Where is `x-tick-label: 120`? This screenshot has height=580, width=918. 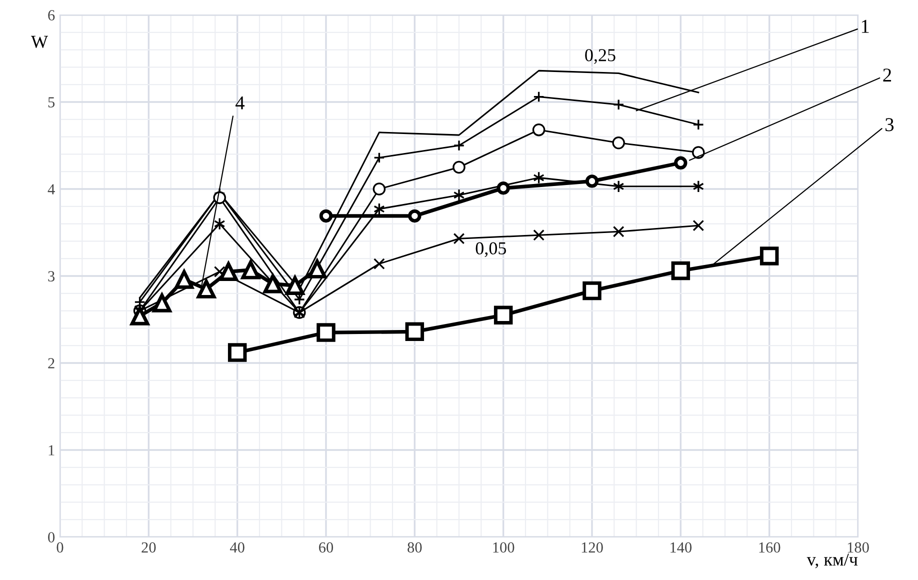
x-tick-label: 120 is located at coordinates (592, 547).